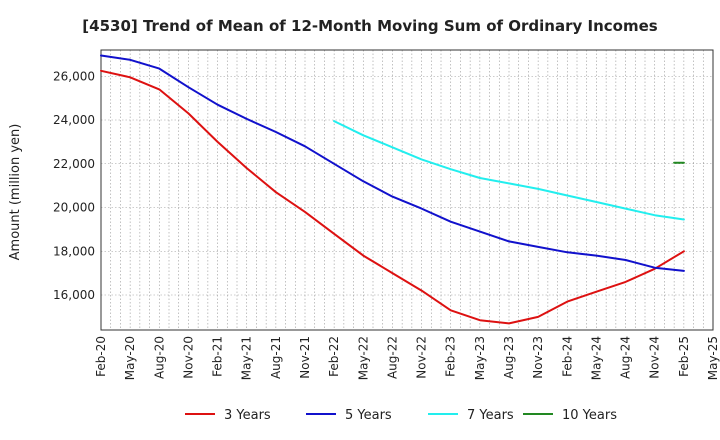 The height and width of the screenshot is (440, 720). I want to click on x-tick-label: May-20, so click(130, 358).